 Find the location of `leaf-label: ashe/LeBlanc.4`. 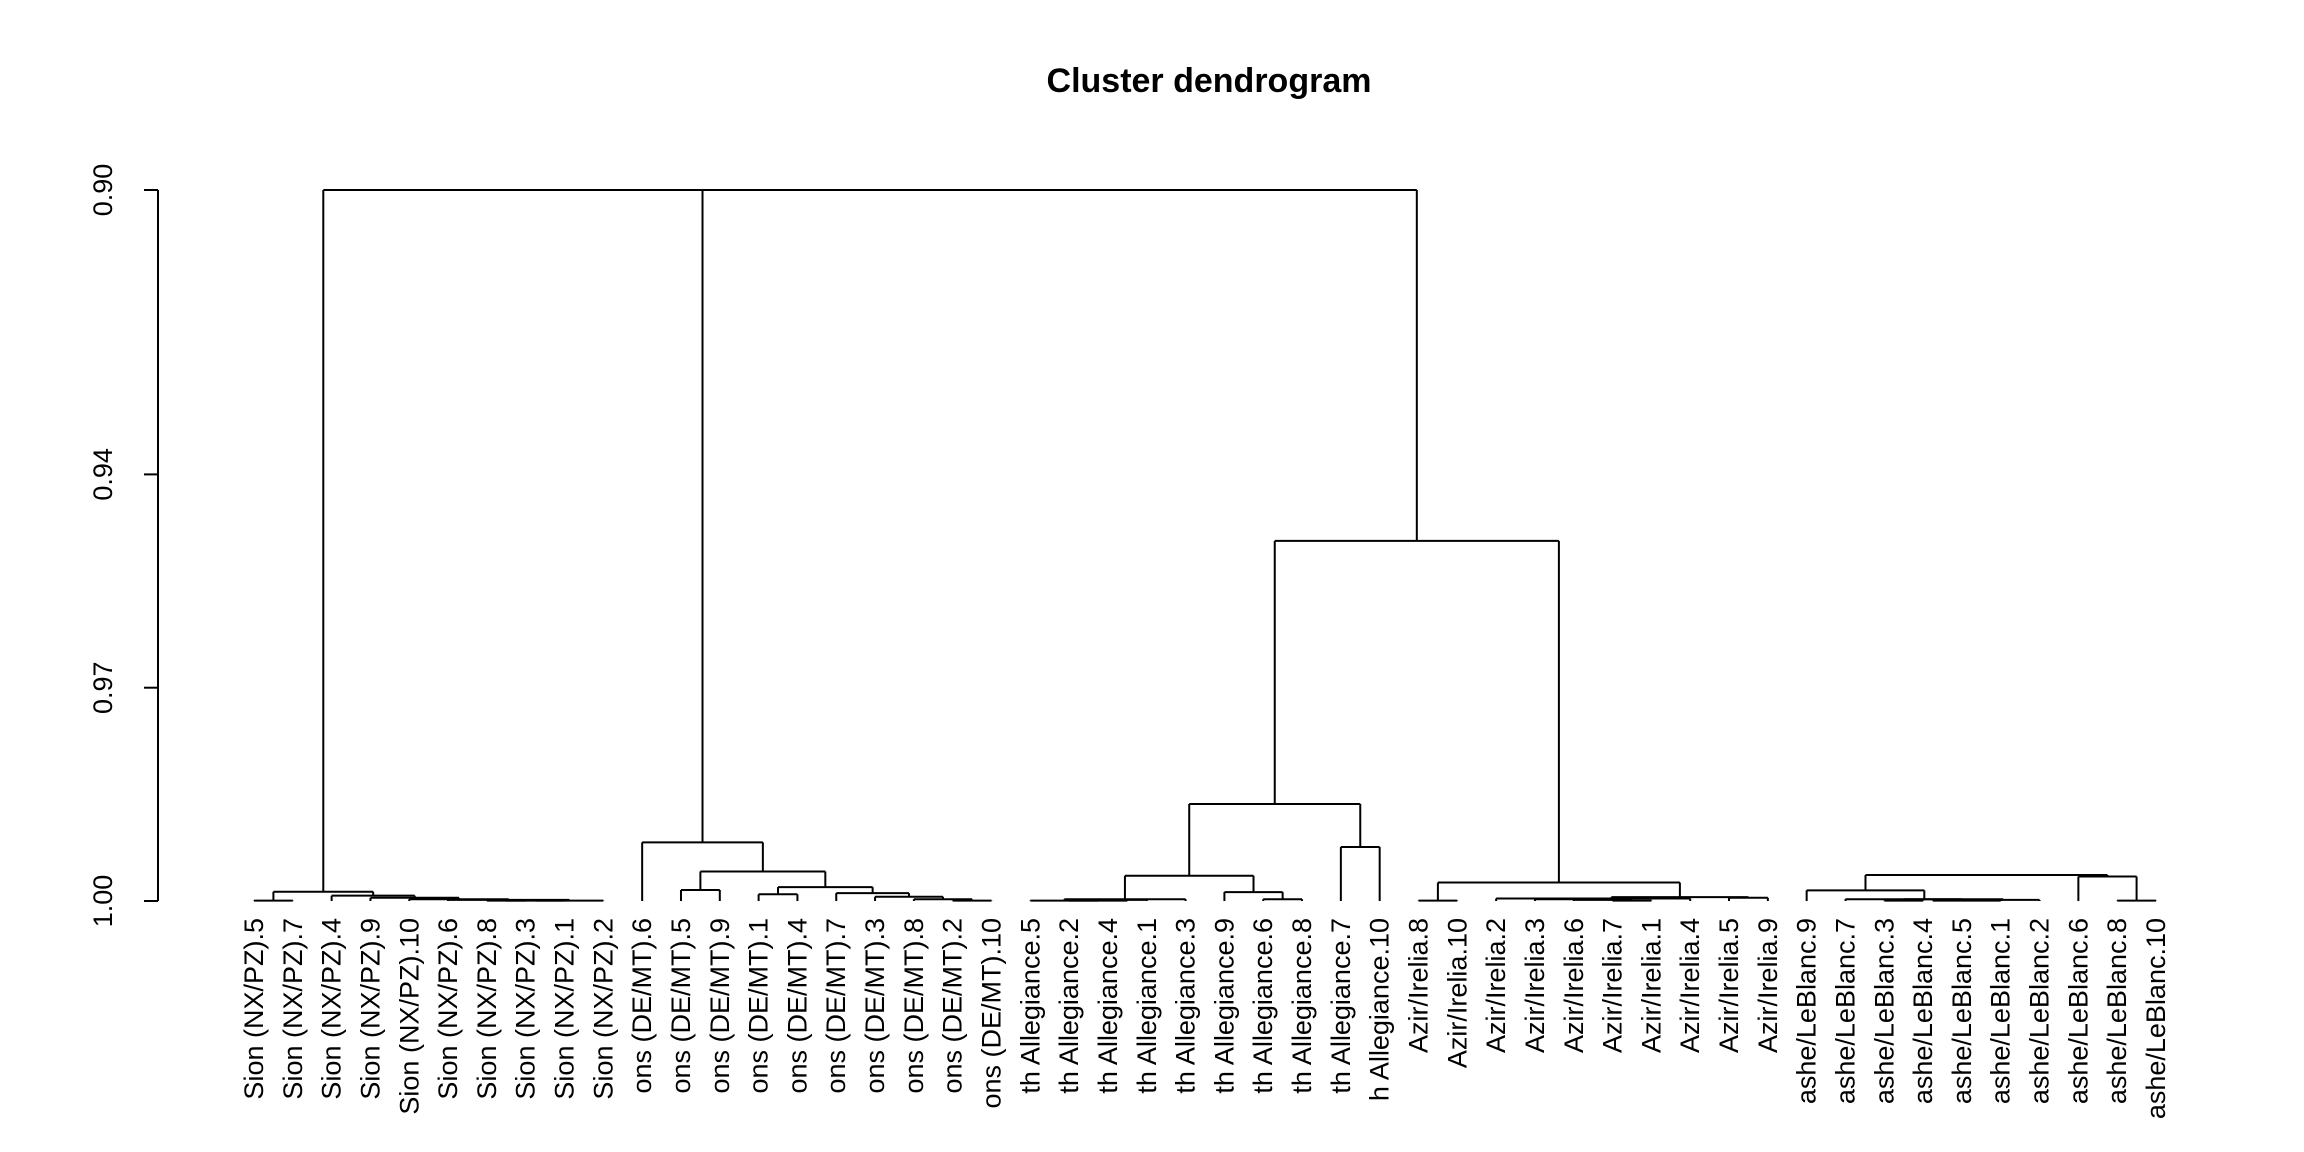

leaf-label: ashe/LeBlanc.4 is located at coordinates (1923, 1011).